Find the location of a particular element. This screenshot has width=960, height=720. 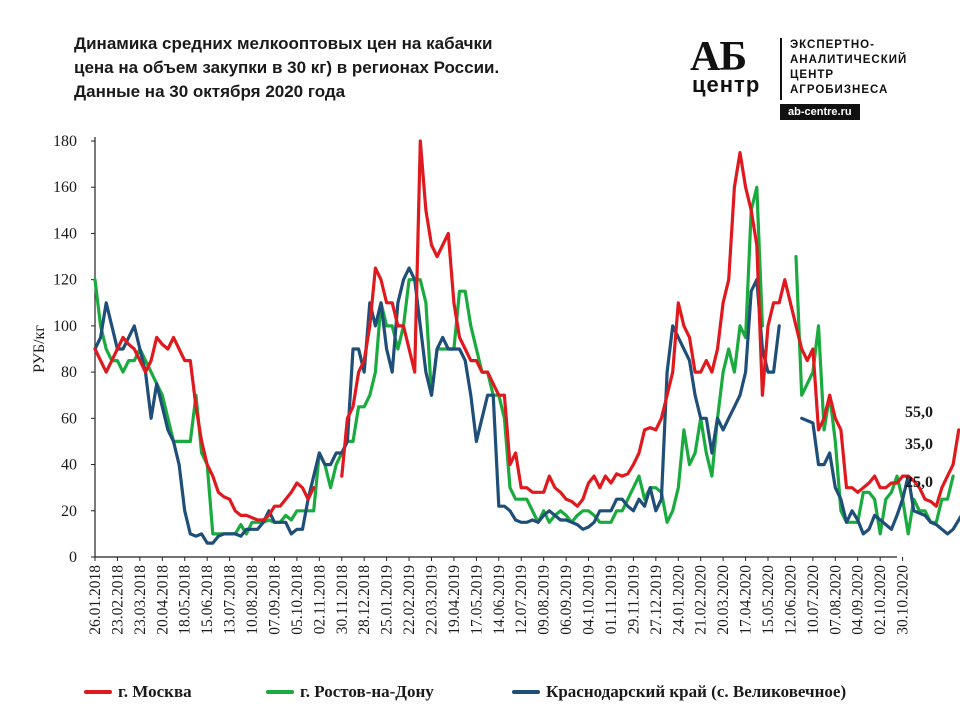

x-tick-label: 17.04.2020 is located at coordinates (746, 600).